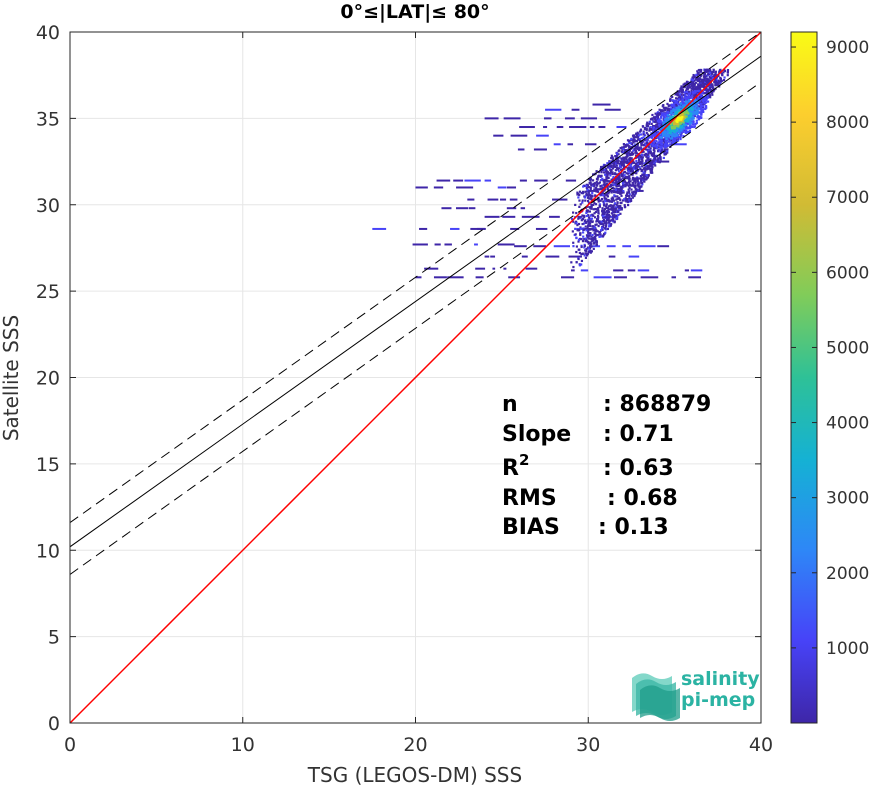  I want to click on stat-value: : 0.63, so click(638, 468).